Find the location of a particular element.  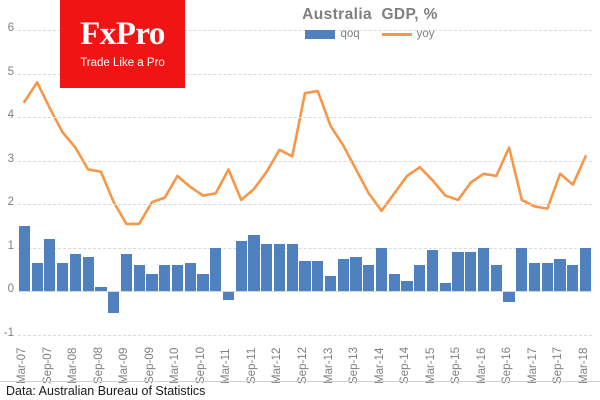

x-axis-tick-label: Mar-09 is located at coordinates (124, 365).